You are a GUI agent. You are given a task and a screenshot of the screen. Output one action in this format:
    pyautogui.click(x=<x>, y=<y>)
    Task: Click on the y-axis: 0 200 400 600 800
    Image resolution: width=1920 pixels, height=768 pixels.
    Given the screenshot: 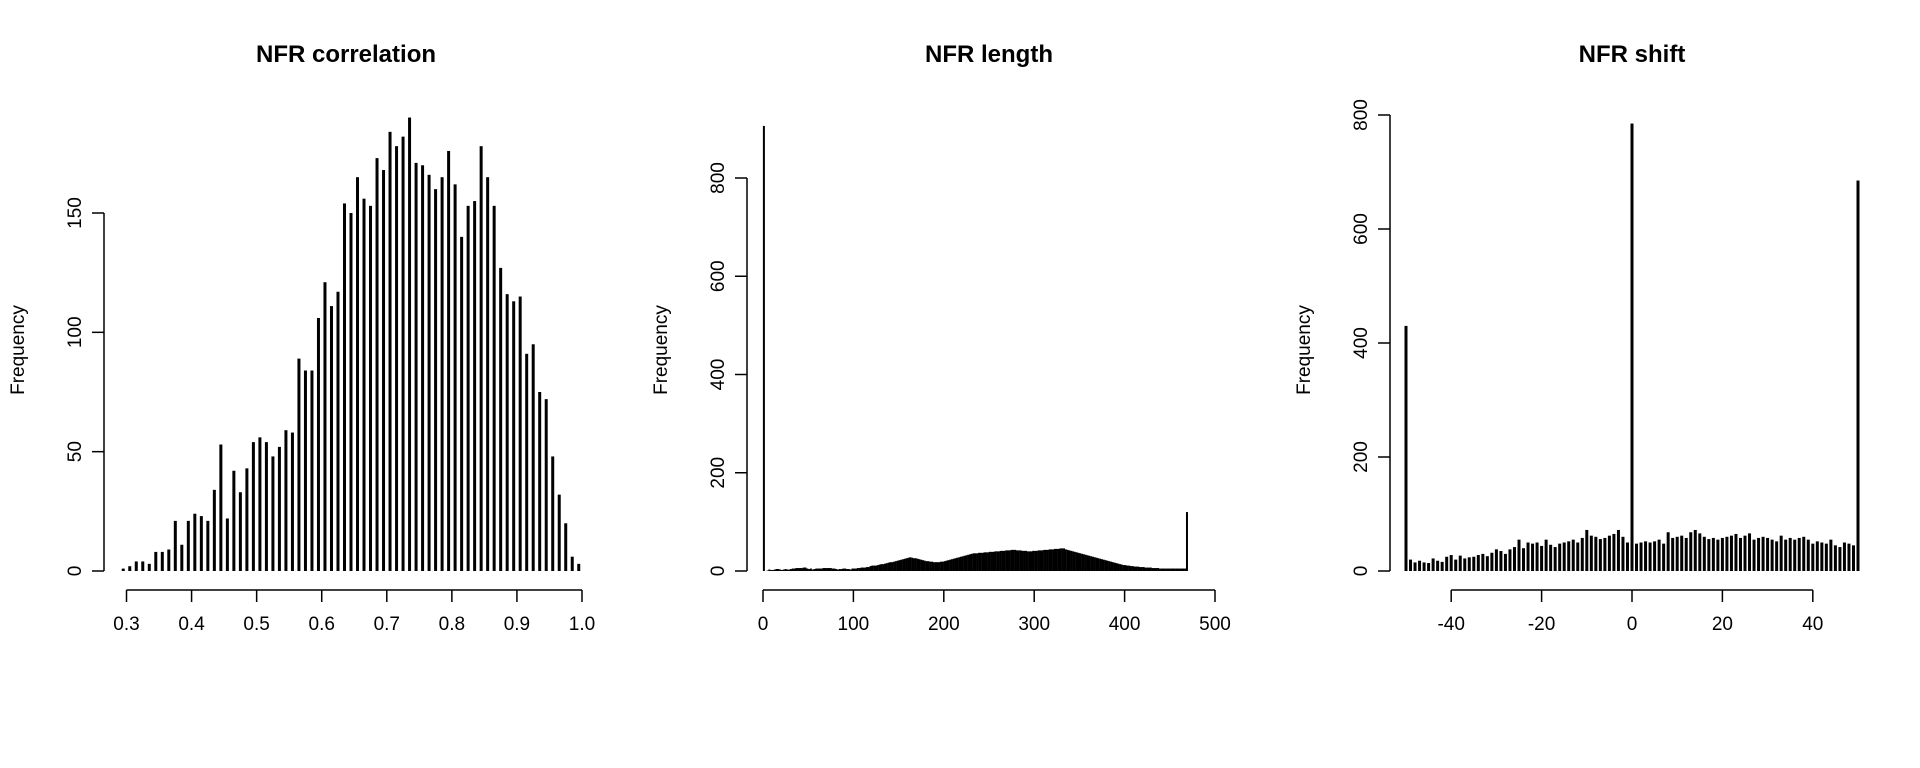 What is the action you would take?
    pyautogui.click(x=728, y=369)
    